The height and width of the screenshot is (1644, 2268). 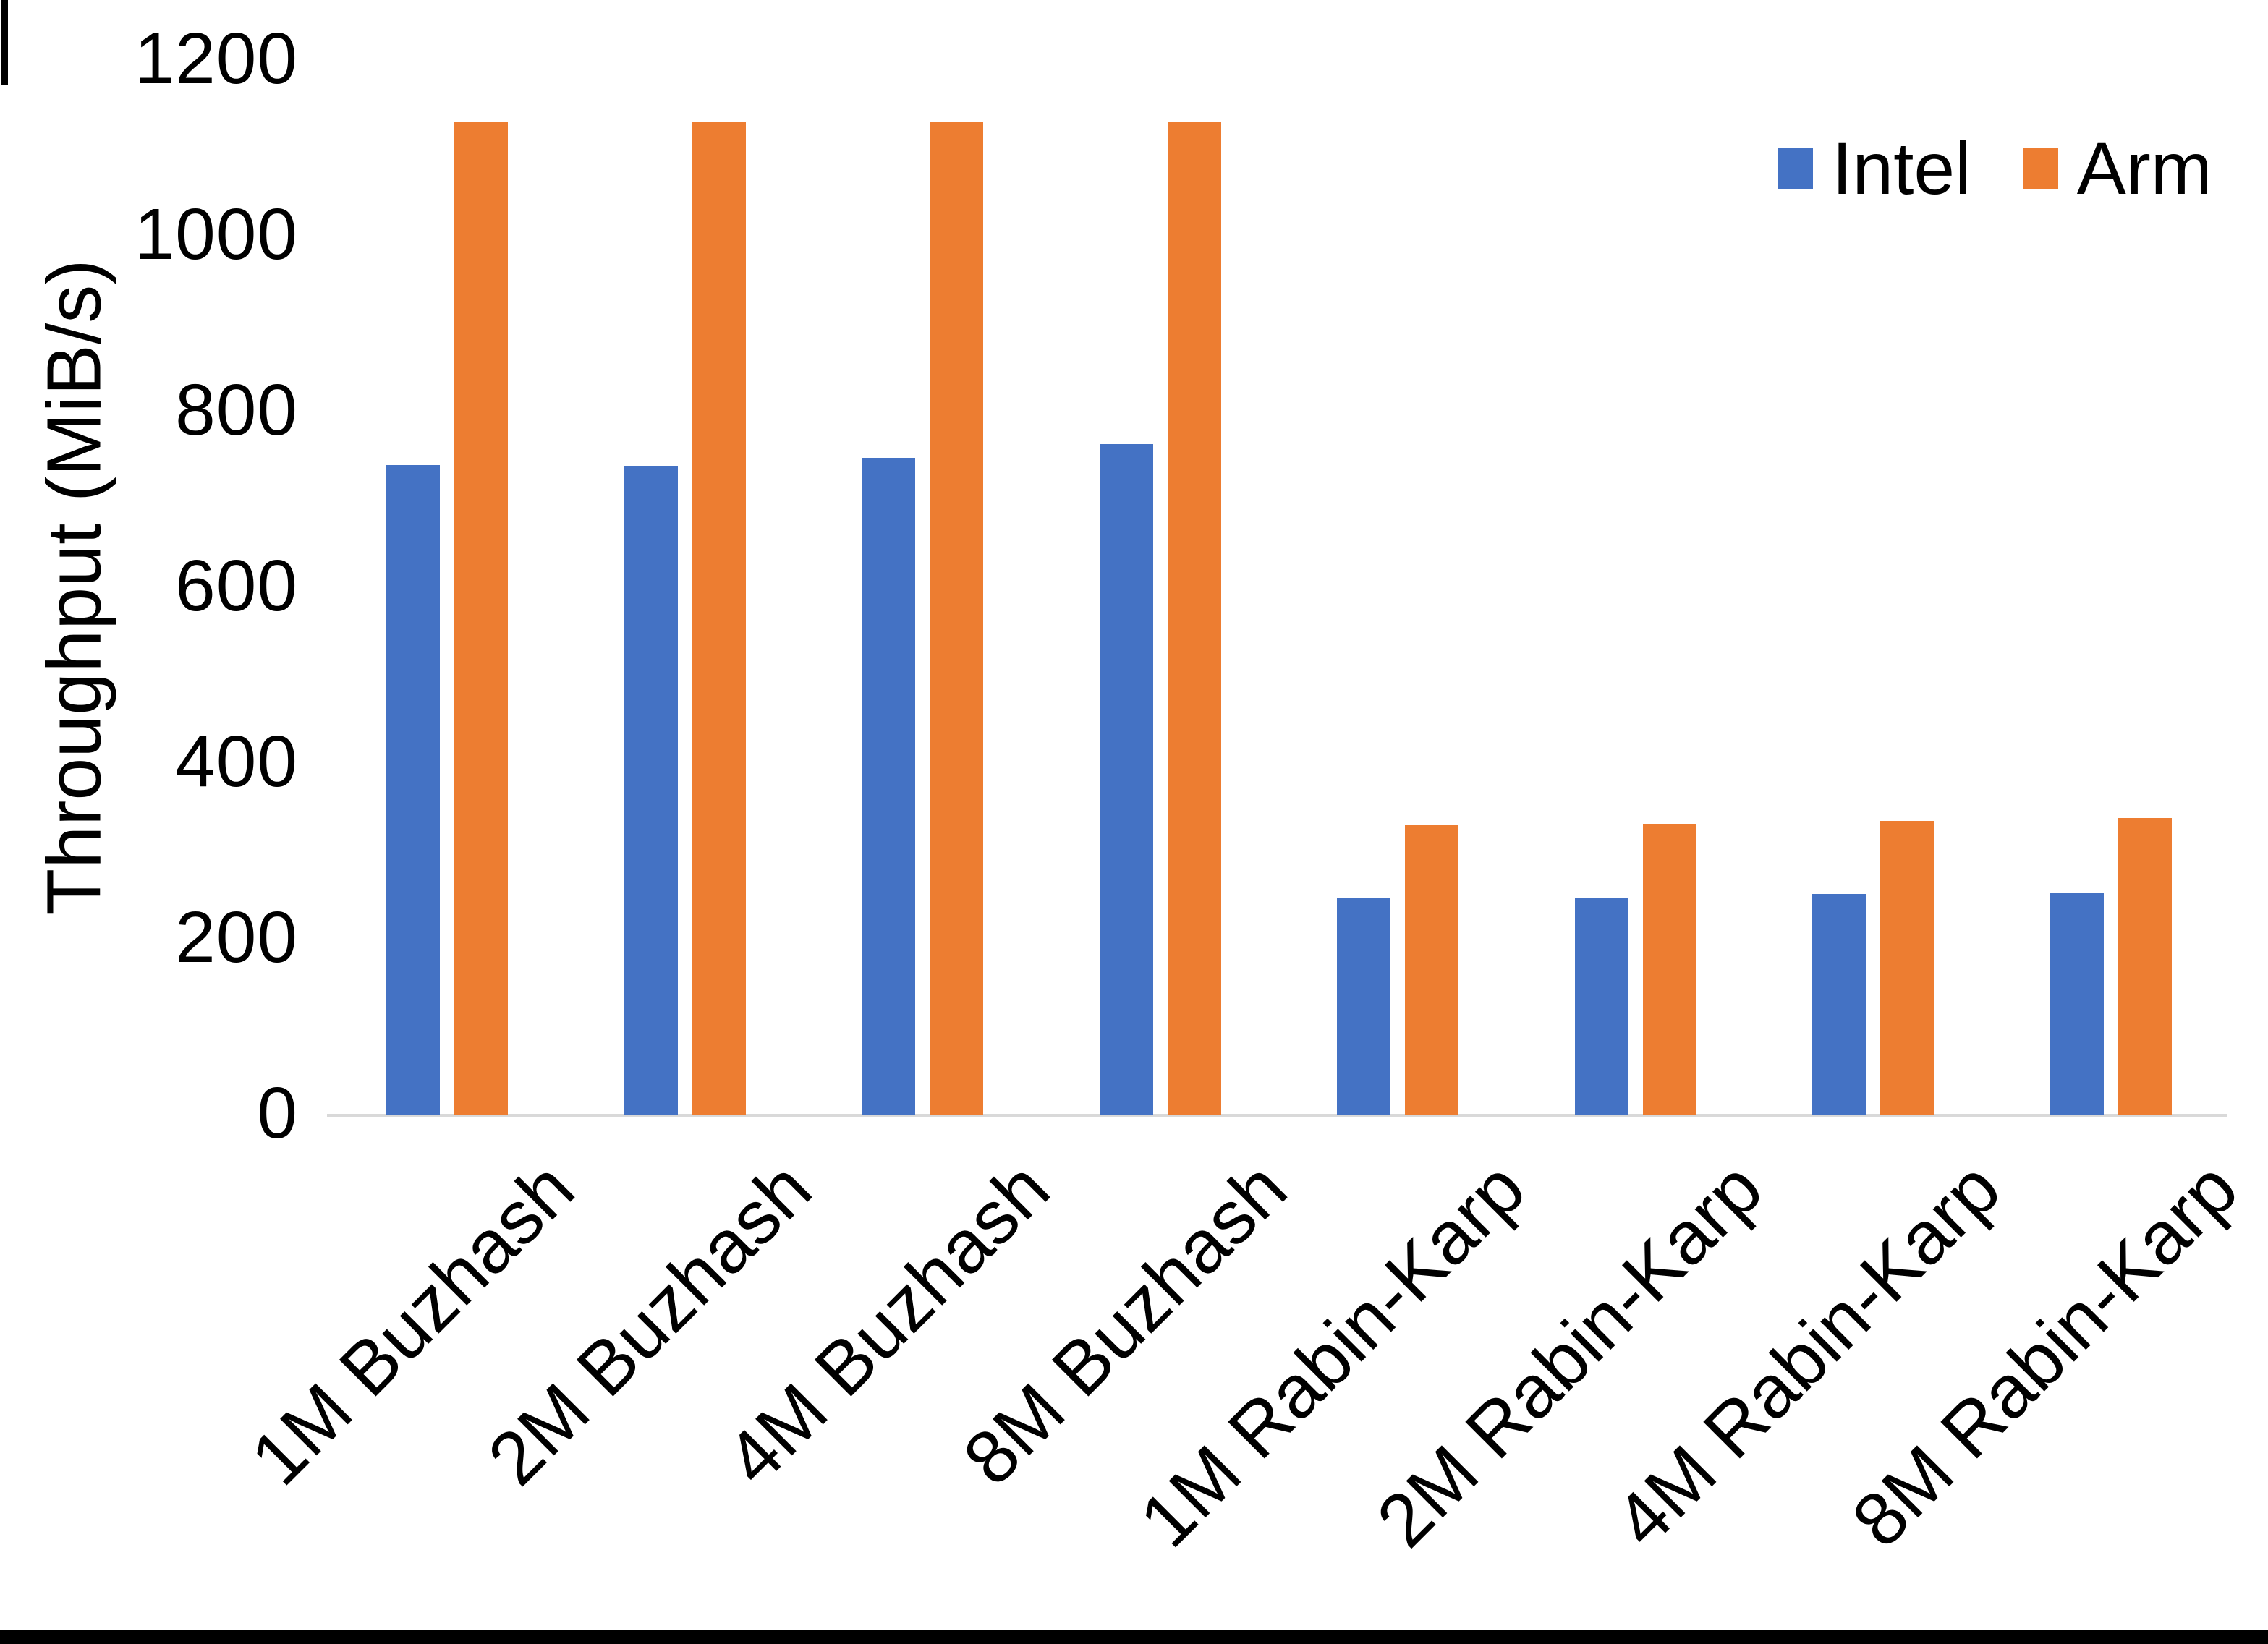 I want to click on bar-intel-1m-rabin-karp, so click(x=1363, y=1006).